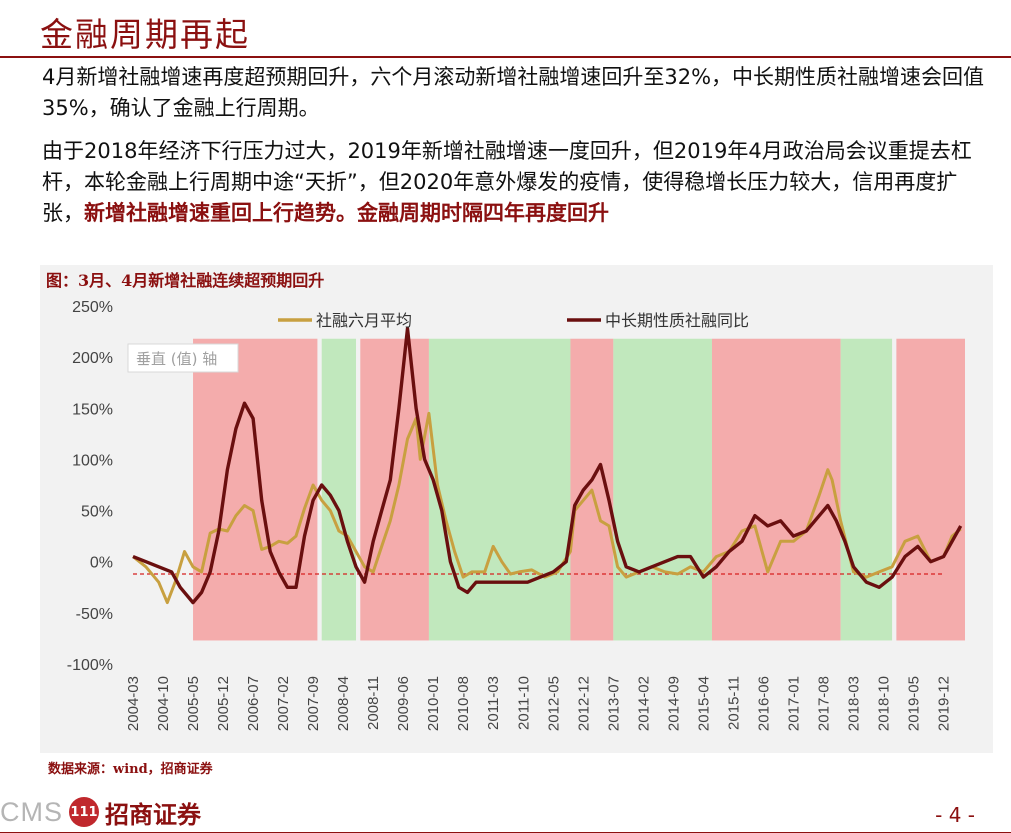 This screenshot has height=833, width=1011. What do you see at coordinates (703, 703) in the screenshot?
I see `x-tick-label: 2015-04` at bounding box center [703, 703].